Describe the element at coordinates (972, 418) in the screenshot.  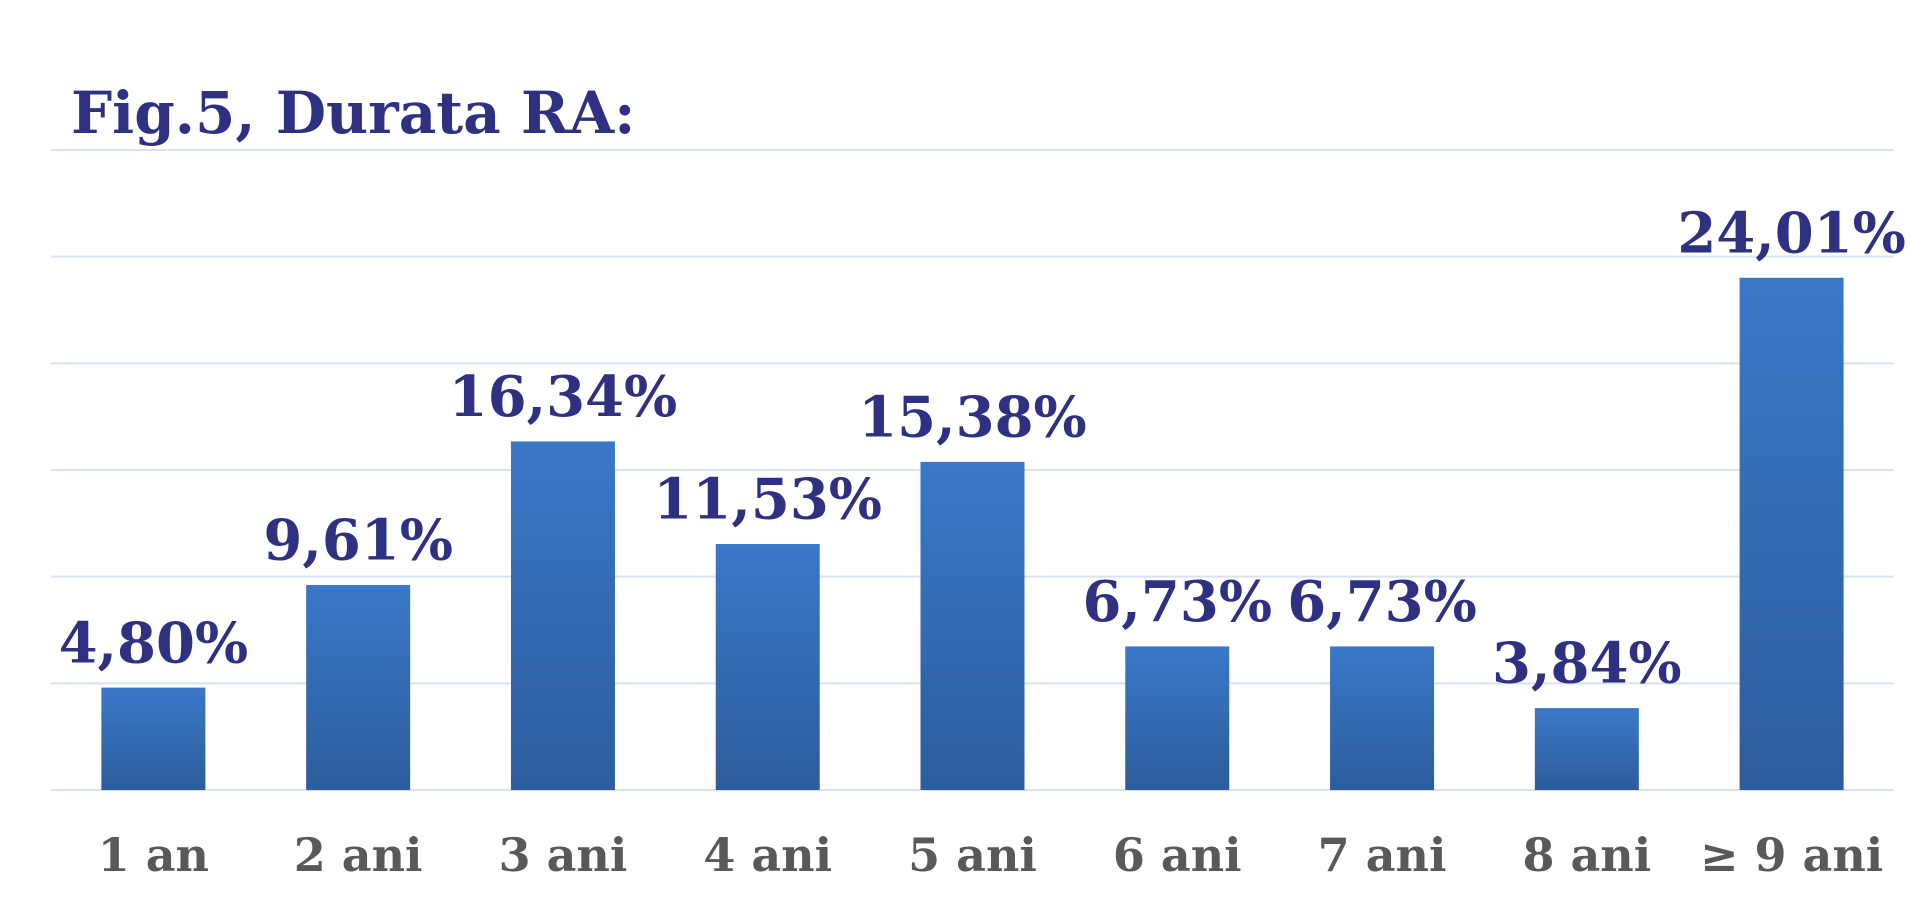
I see `value-label: 15,38%` at that location.